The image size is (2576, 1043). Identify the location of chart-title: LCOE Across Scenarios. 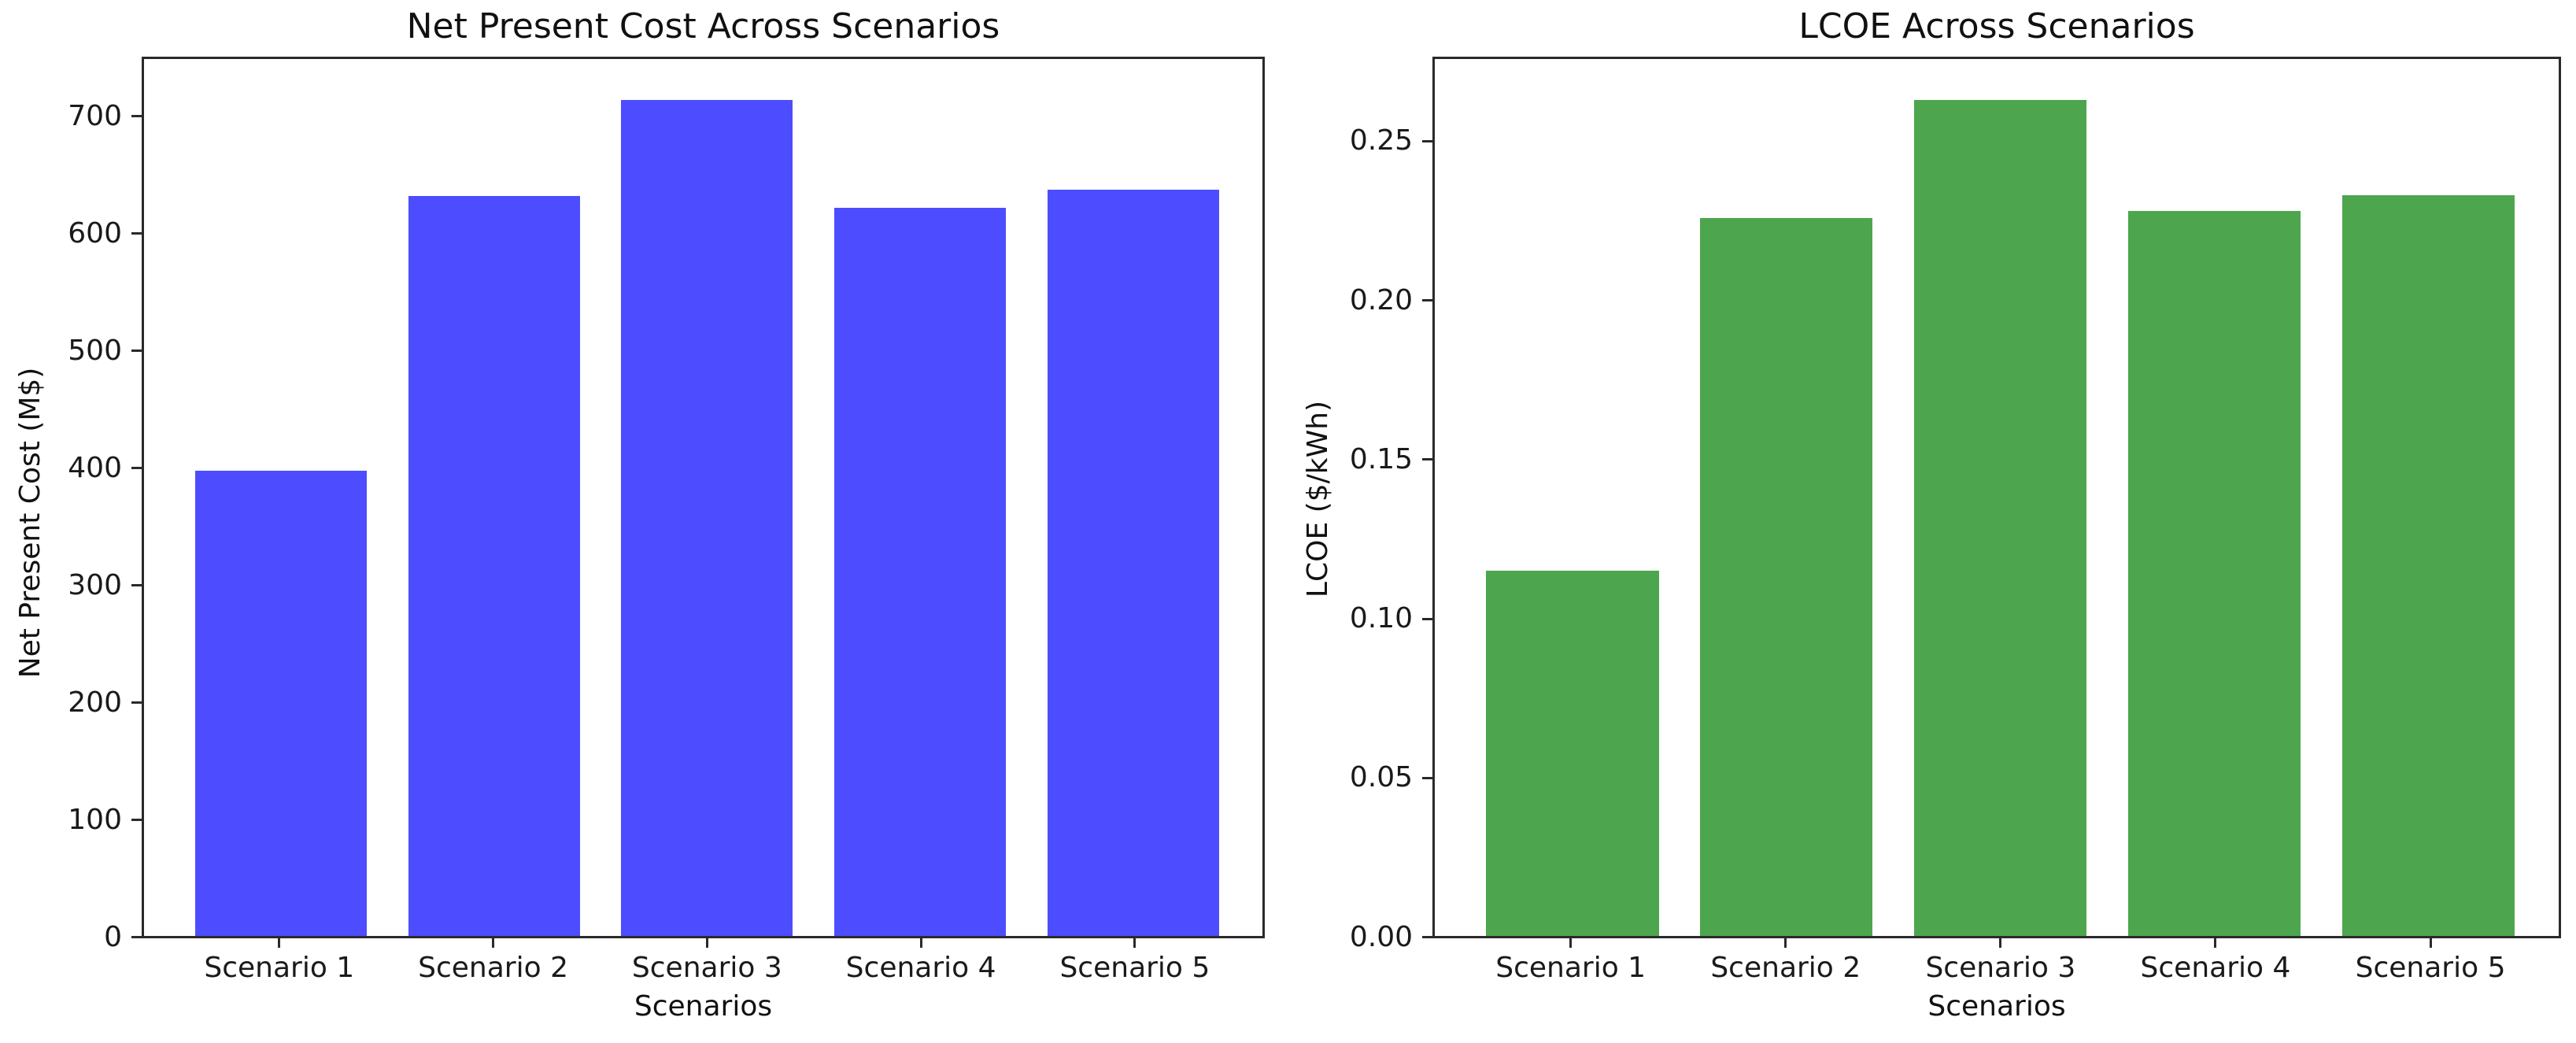
(1996, 26).